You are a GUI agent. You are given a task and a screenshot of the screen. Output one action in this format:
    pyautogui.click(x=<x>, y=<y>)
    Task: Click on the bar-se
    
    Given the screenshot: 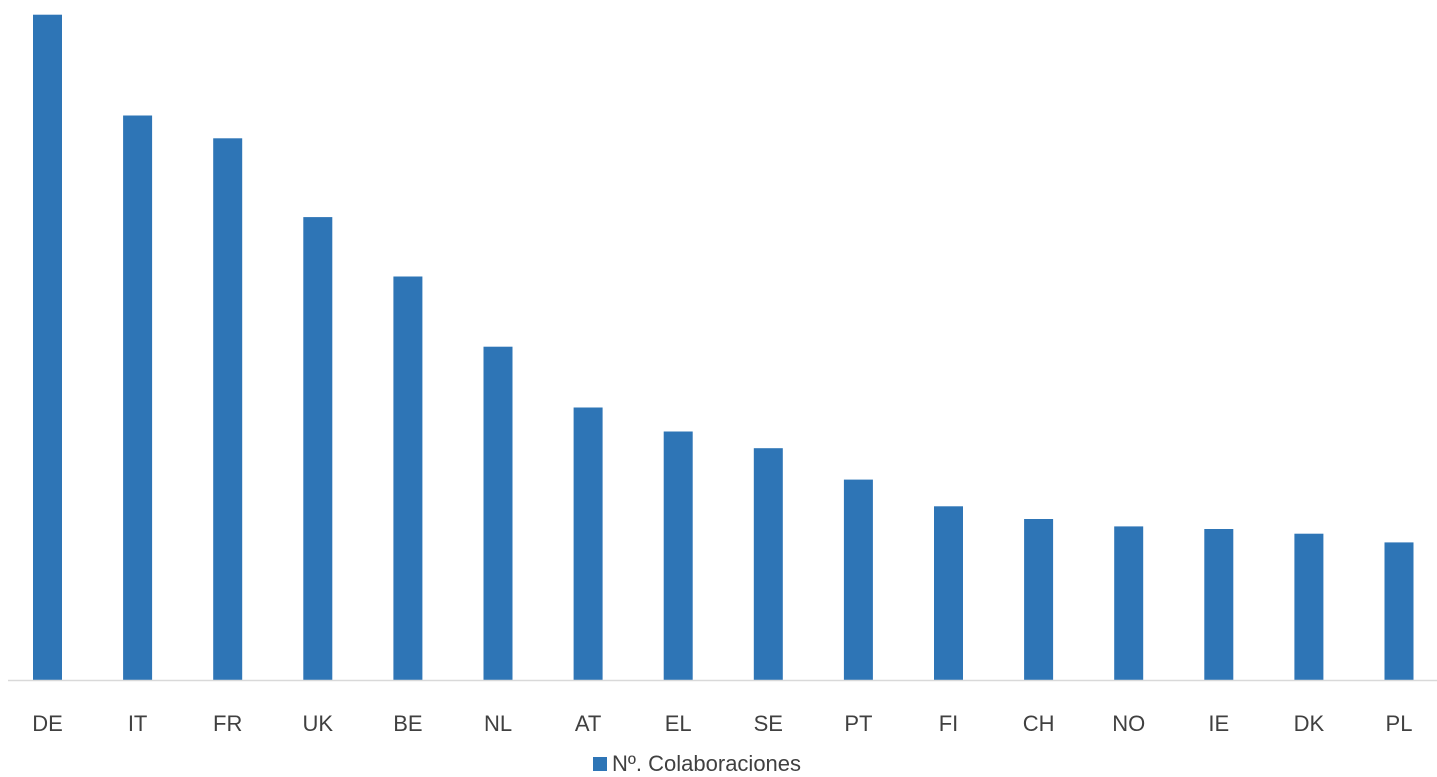 What is the action you would take?
    pyautogui.click(x=768, y=564)
    